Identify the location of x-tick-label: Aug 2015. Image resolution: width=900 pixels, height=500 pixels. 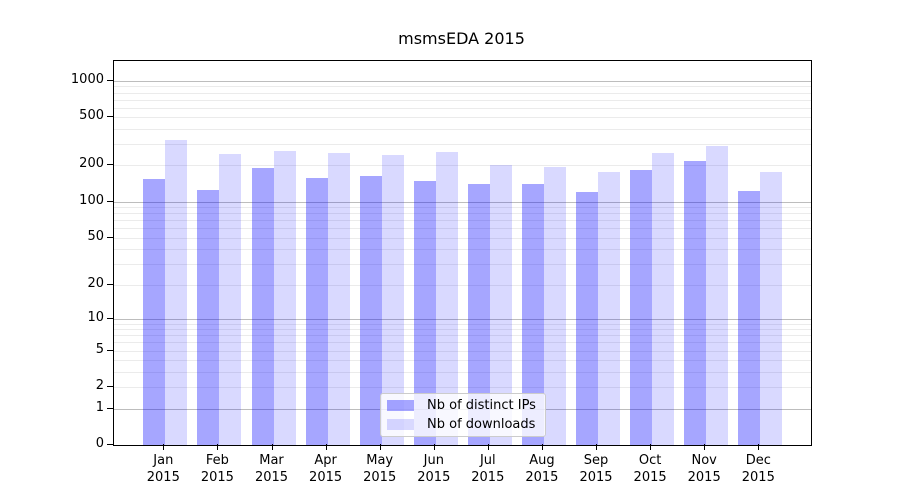
(542, 469).